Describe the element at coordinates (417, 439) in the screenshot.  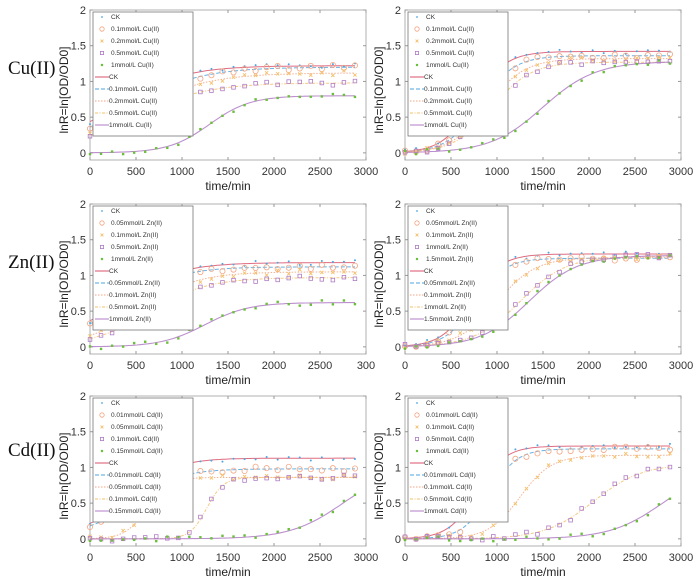
I see `legend-marker-square` at that location.